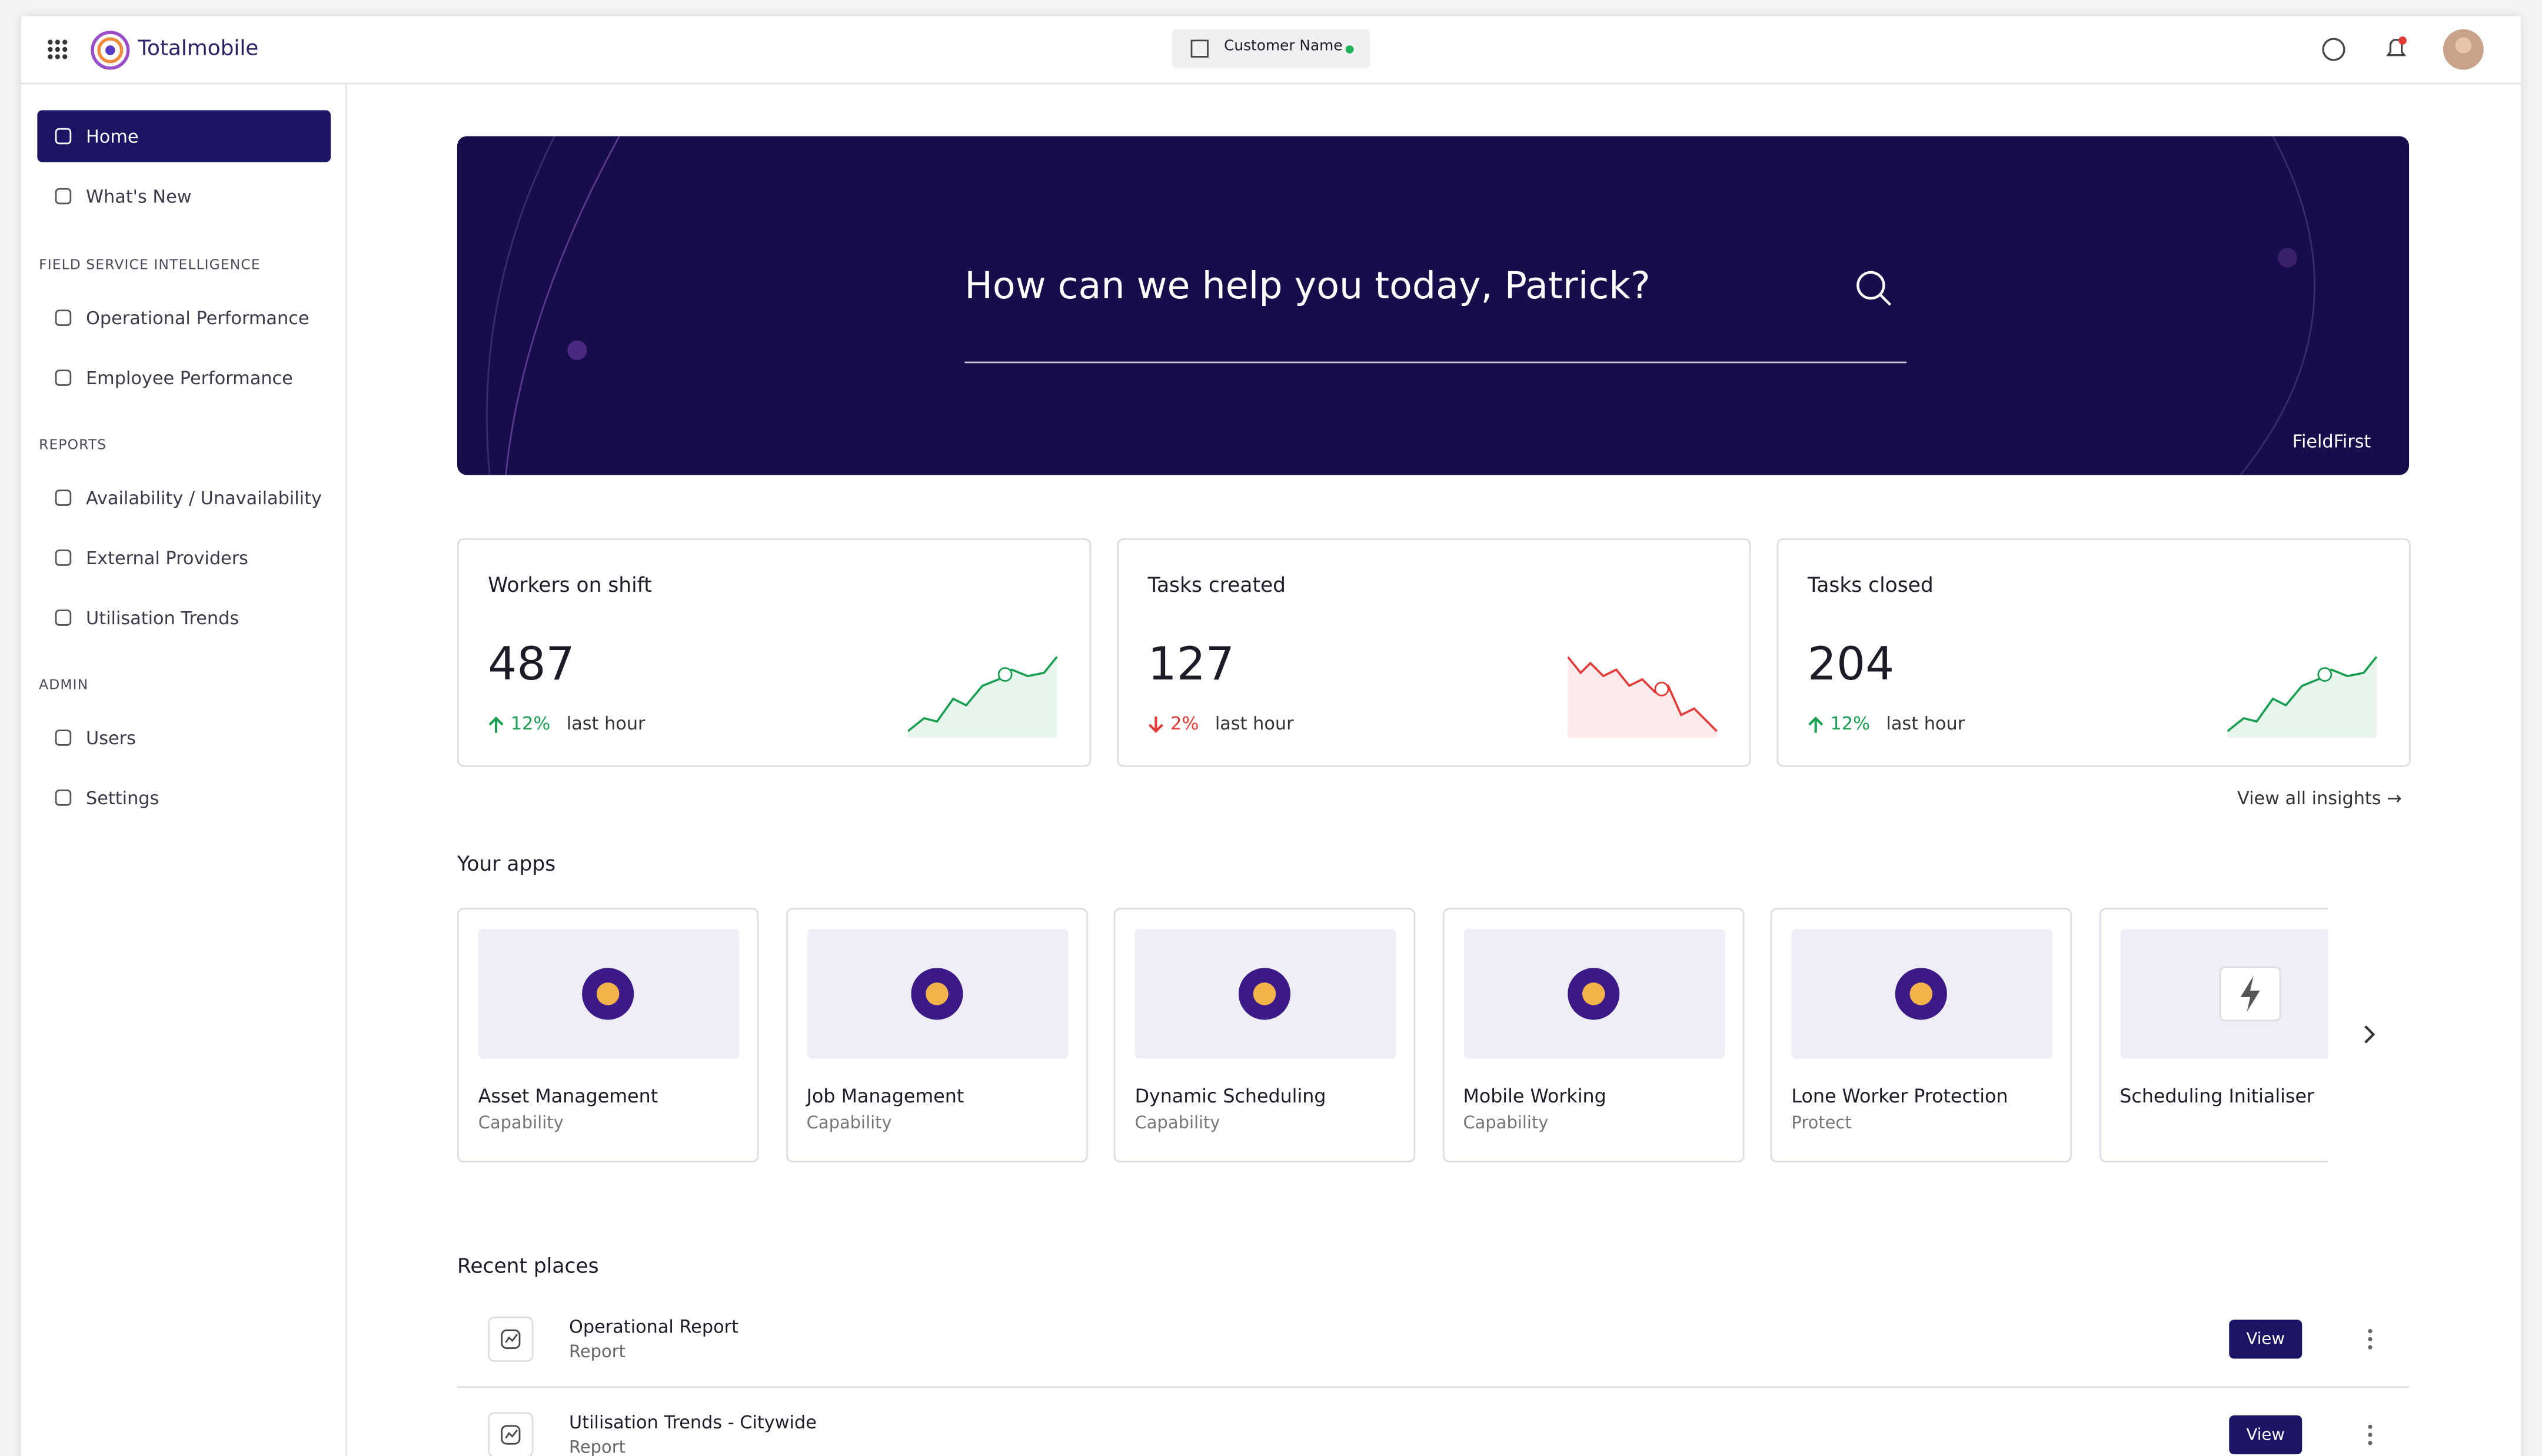 This screenshot has width=2542, height=1456. What do you see at coordinates (2309, 798) in the screenshot?
I see `insights-link-text: View all insights` at bounding box center [2309, 798].